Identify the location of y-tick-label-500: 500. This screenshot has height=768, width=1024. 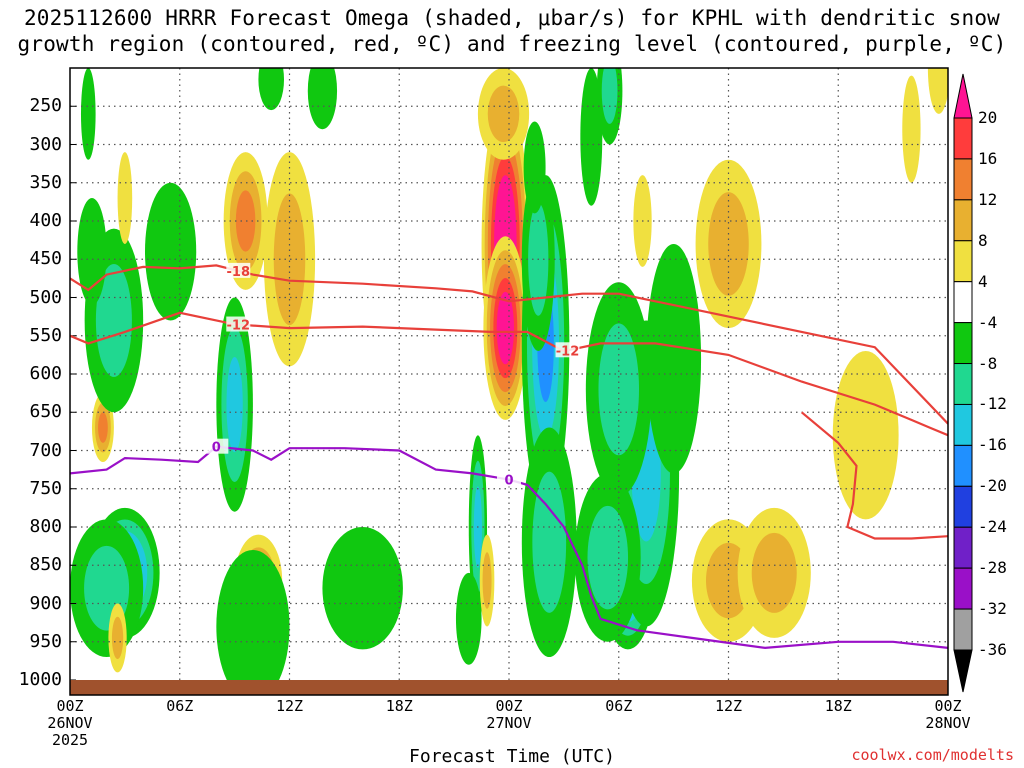
(45, 297).